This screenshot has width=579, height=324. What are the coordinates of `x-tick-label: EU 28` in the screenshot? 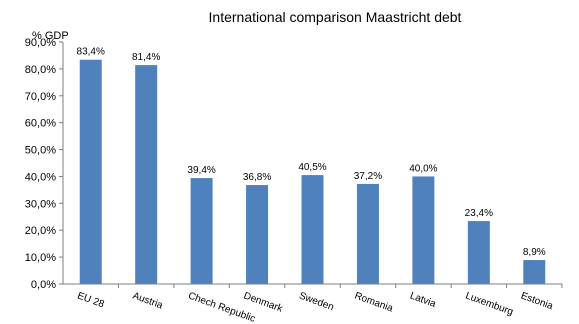 It's located at (91, 300).